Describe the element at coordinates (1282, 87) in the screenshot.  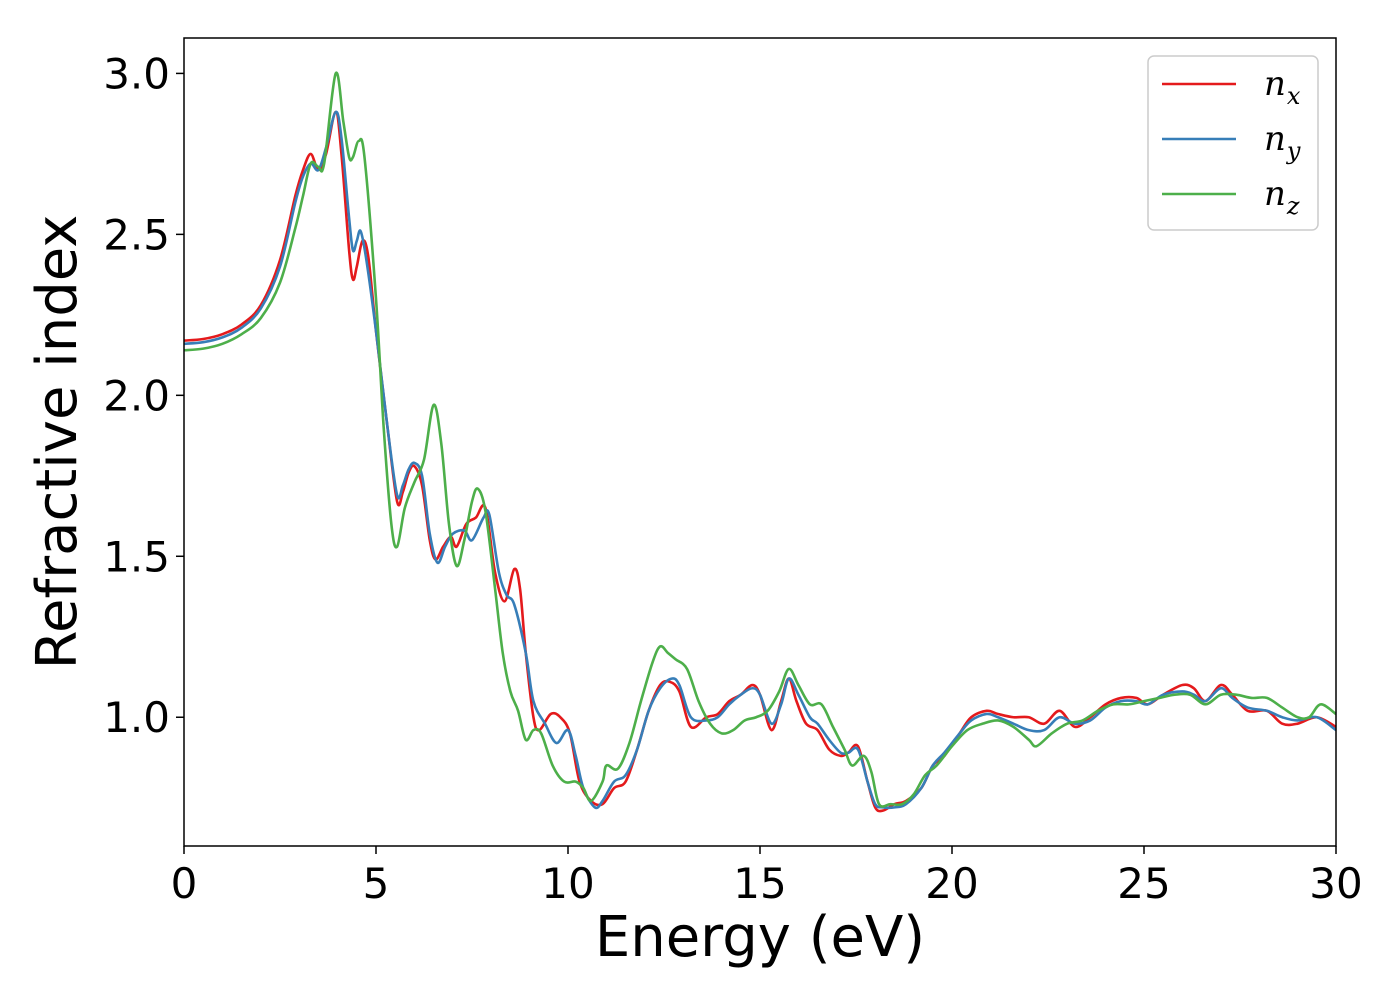
I see `legend-label-x: nx` at that location.